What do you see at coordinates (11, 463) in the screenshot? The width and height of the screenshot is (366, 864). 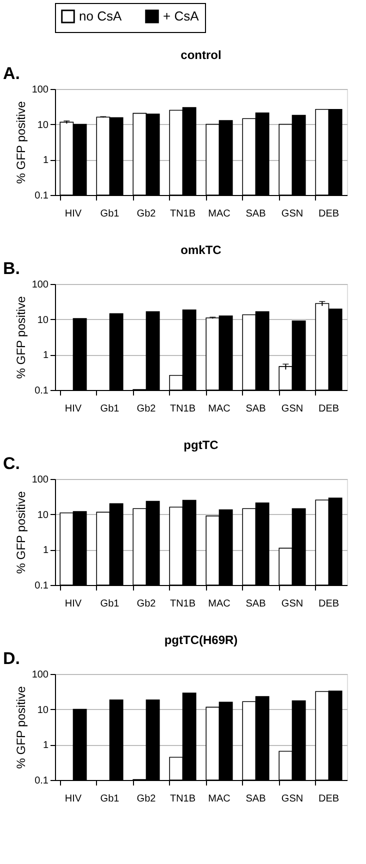 I see `text: C.` at bounding box center [11, 463].